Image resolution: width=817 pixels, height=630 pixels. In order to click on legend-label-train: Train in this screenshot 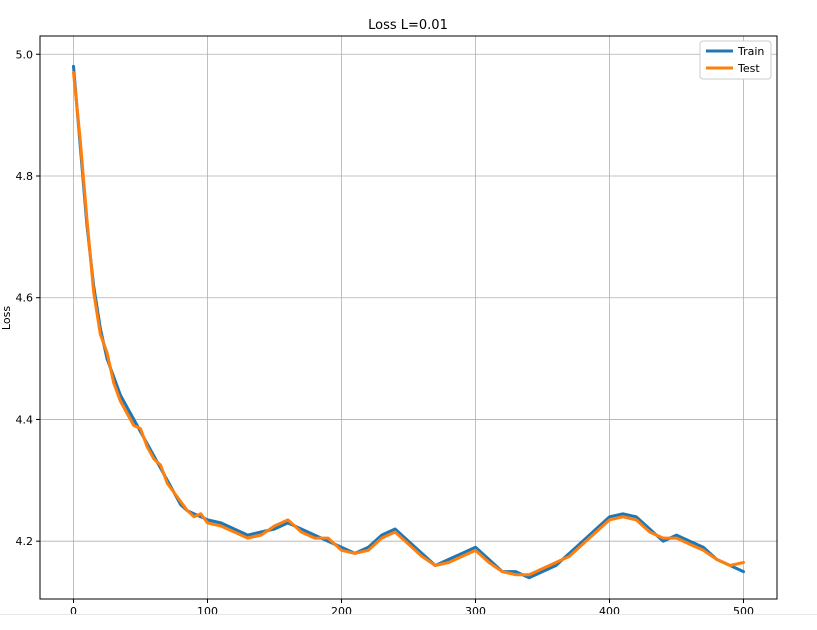, I will do `click(750, 51)`.